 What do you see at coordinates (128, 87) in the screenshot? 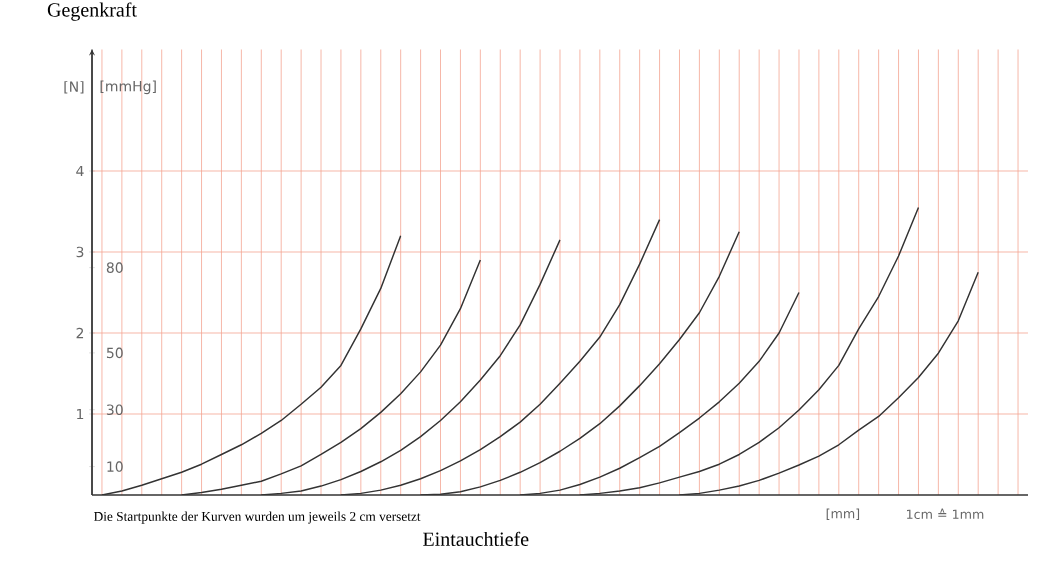
I see `y2-axis-title: [mmHg]` at bounding box center [128, 87].